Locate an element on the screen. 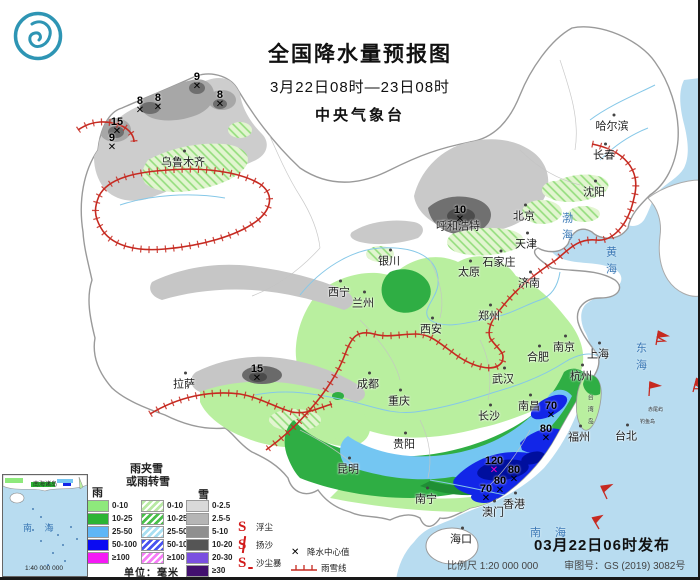 The image size is (700, 580). city-label: 杭州 is located at coordinates (581, 373).